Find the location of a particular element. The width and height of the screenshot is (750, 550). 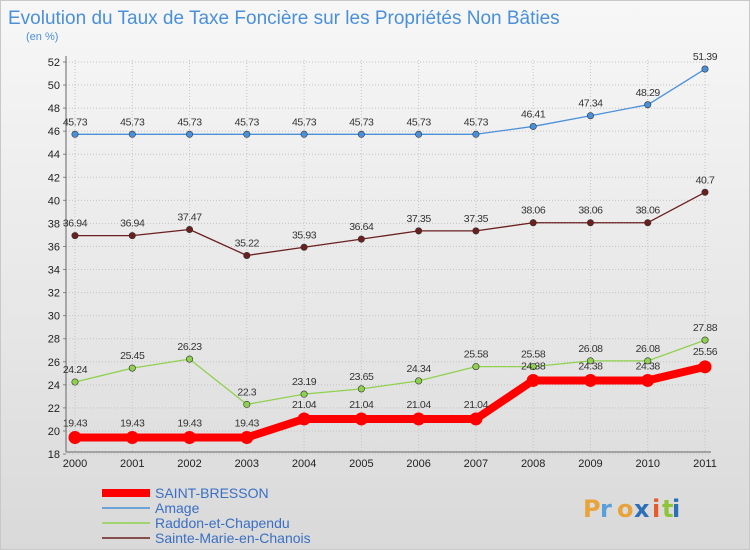

data-label: 24.38 is located at coordinates (533, 366).